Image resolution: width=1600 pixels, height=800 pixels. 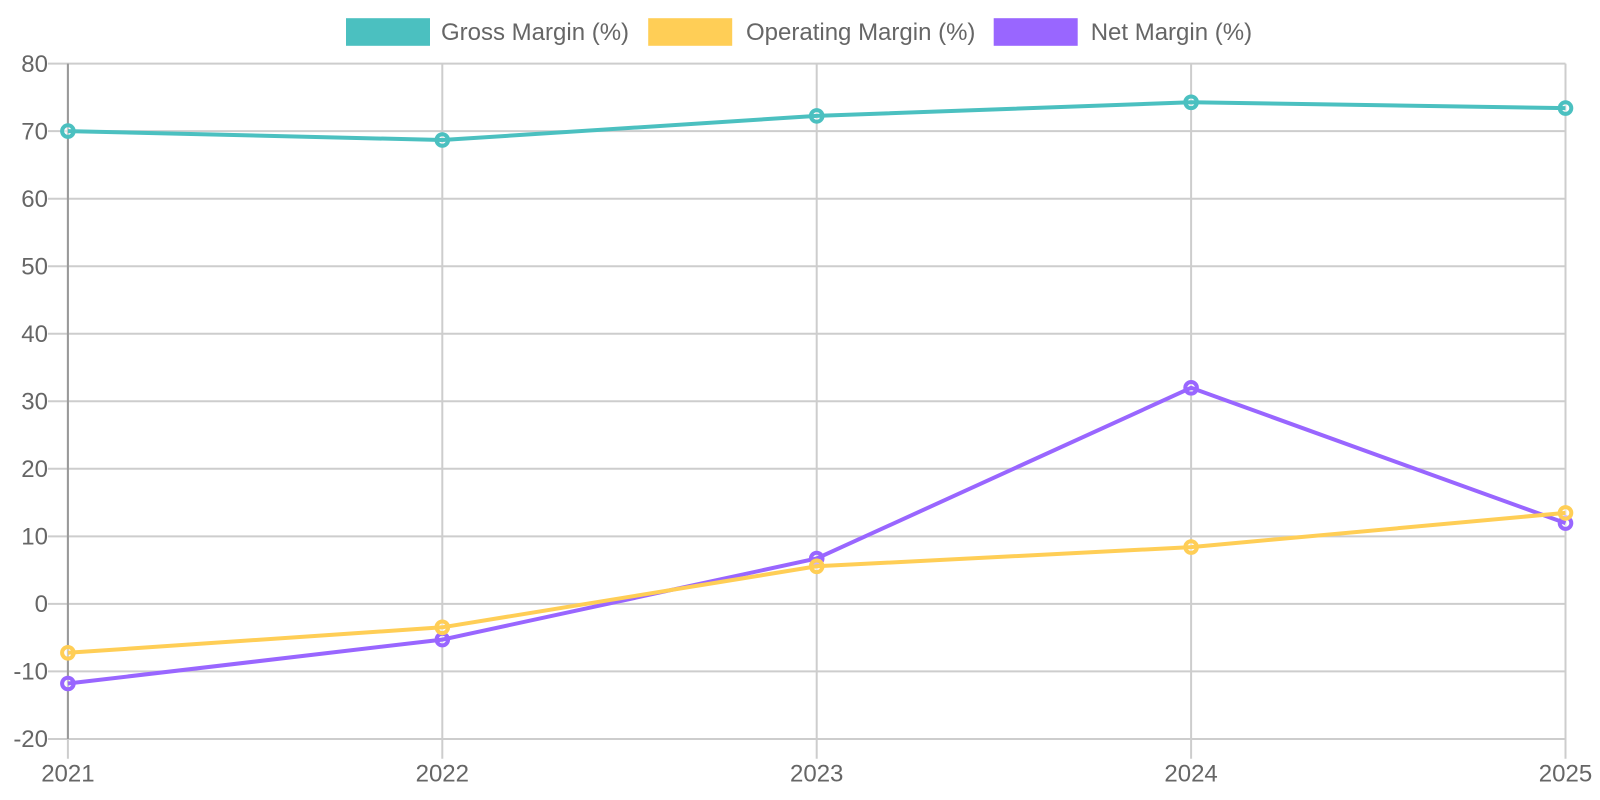 I want to click on svg-text: 10, so click(x=34, y=537).